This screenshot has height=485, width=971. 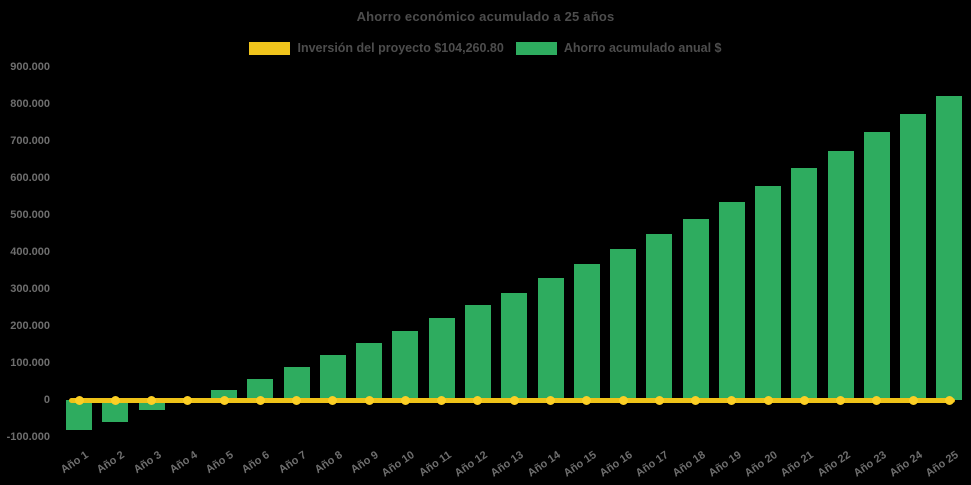 I want to click on y-axis-label: 900.000, so click(x=30, y=67).